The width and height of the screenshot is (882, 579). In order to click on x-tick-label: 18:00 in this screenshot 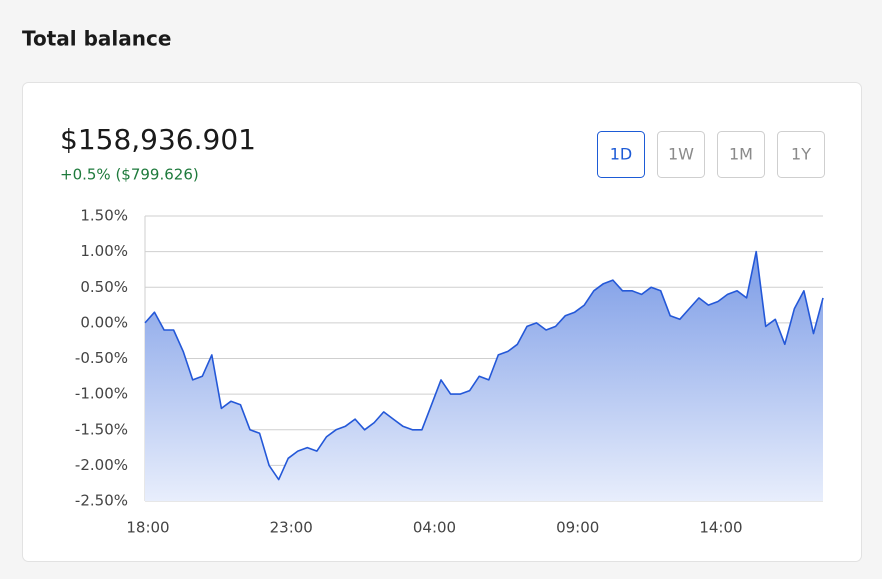, I will do `click(147, 528)`.